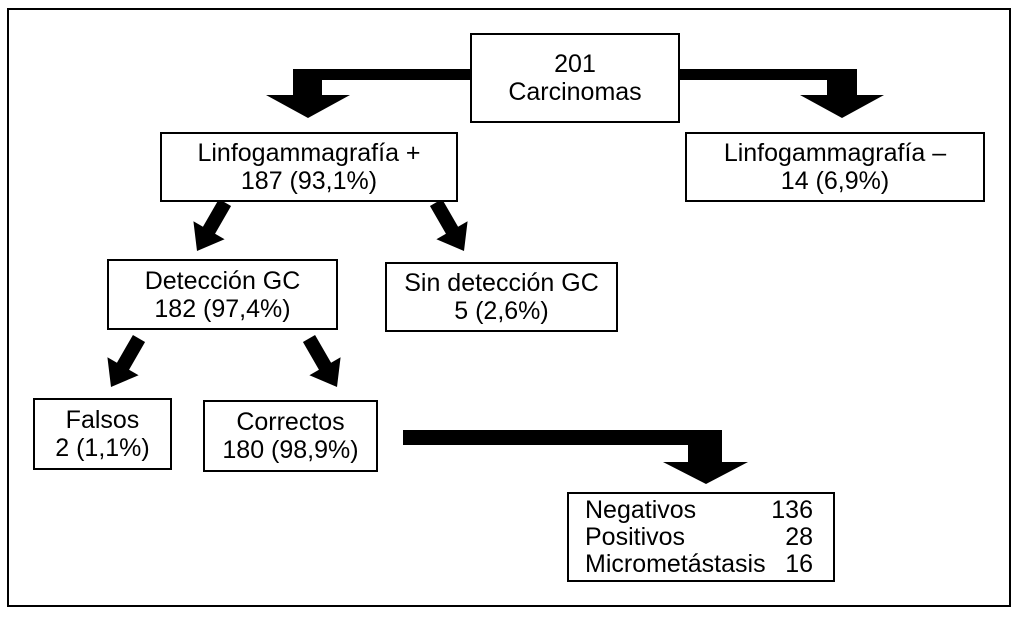  Describe the element at coordinates (575, 457) in the screenshot. I see `arrow-correctos-to-resultados-icon` at that location.